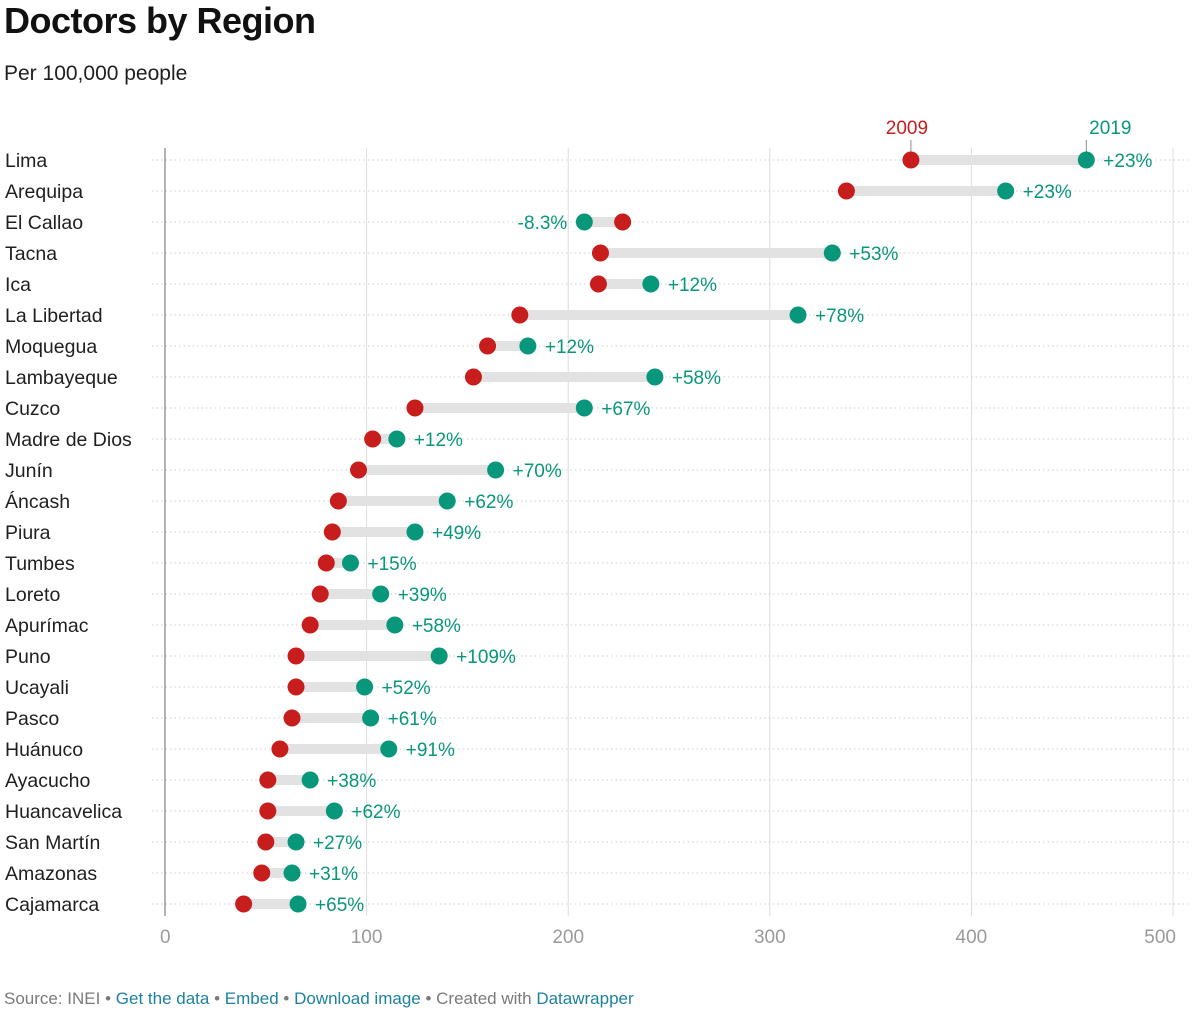  What do you see at coordinates (430, 750) in the screenshot?
I see `change-label: +91%` at bounding box center [430, 750].